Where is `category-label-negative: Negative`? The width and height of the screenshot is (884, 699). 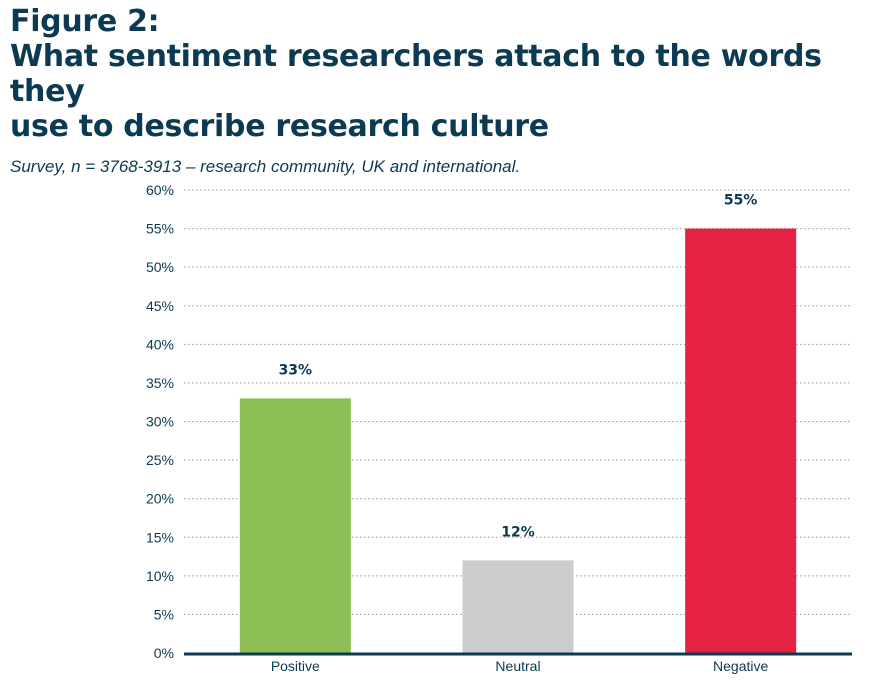 category-label-negative: Negative is located at coordinates (740, 666).